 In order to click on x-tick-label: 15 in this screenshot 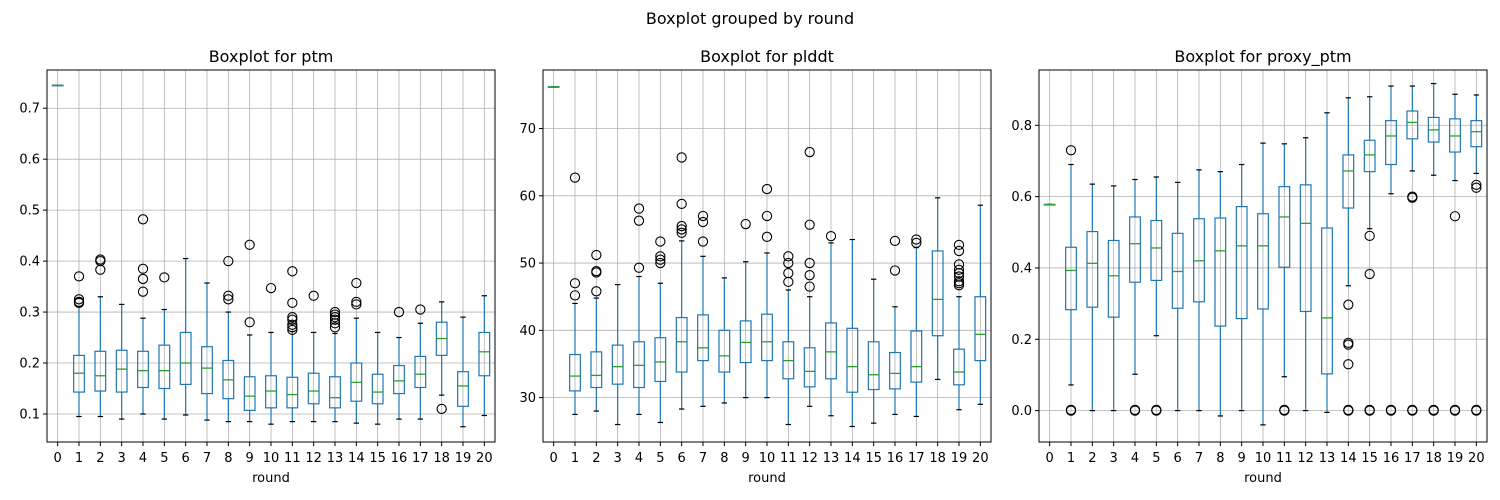, I will do `click(873, 458)`.